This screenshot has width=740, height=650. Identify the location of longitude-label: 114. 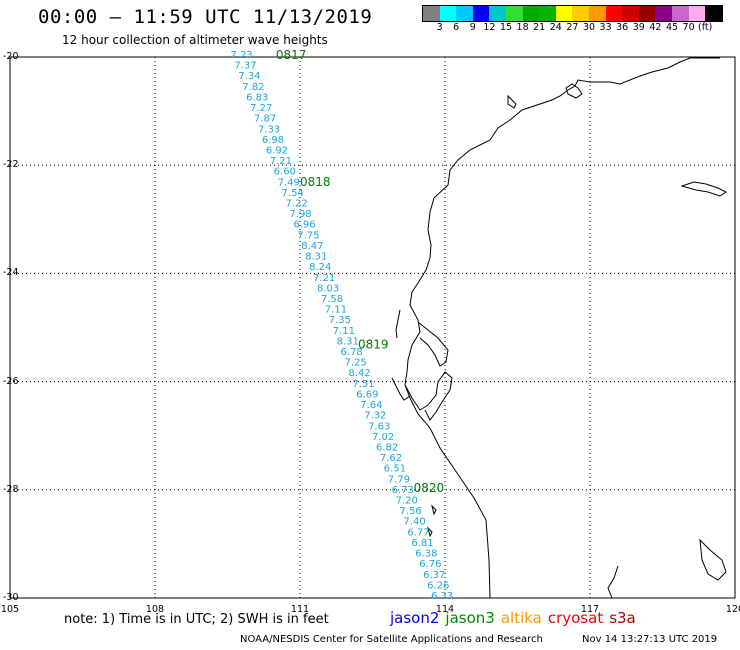
(445, 609).